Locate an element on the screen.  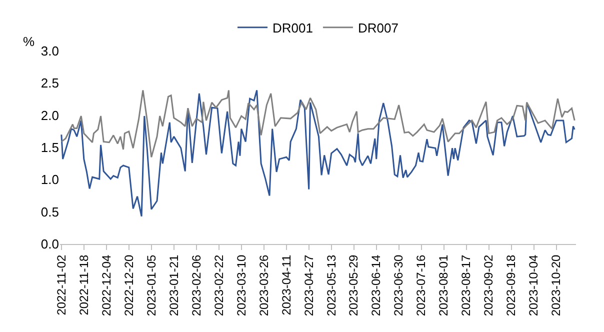
x-tick-label: 2023-06-14 is located at coordinates (376, 285).